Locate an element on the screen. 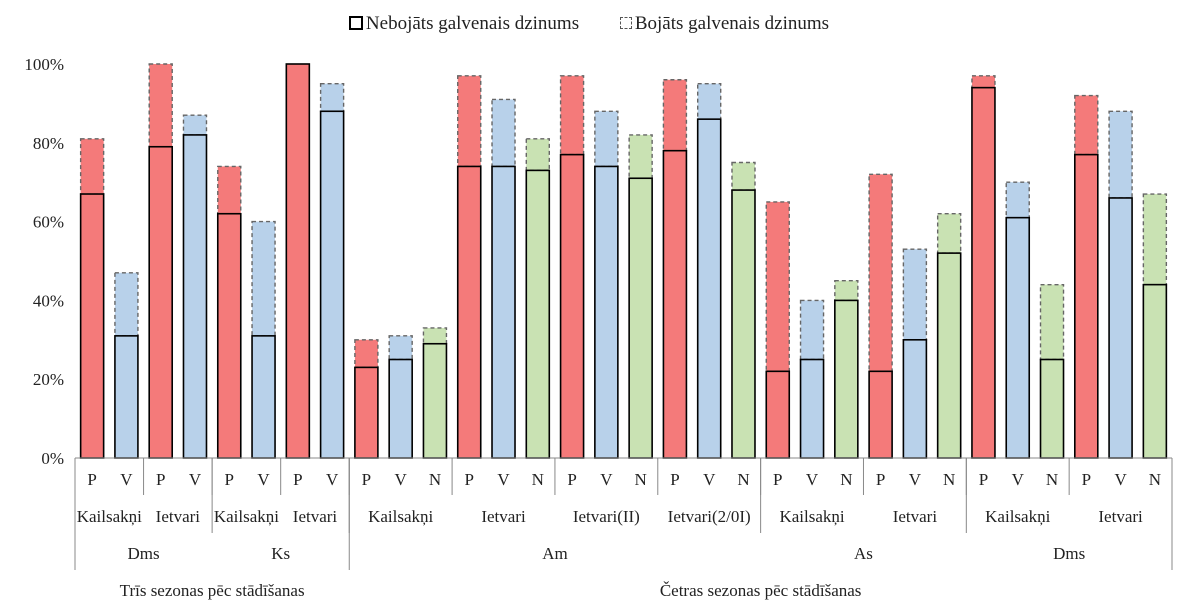 The height and width of the screenshot is (604, 1178). group-level3-label: Ks is located at coordinates (280, 553).